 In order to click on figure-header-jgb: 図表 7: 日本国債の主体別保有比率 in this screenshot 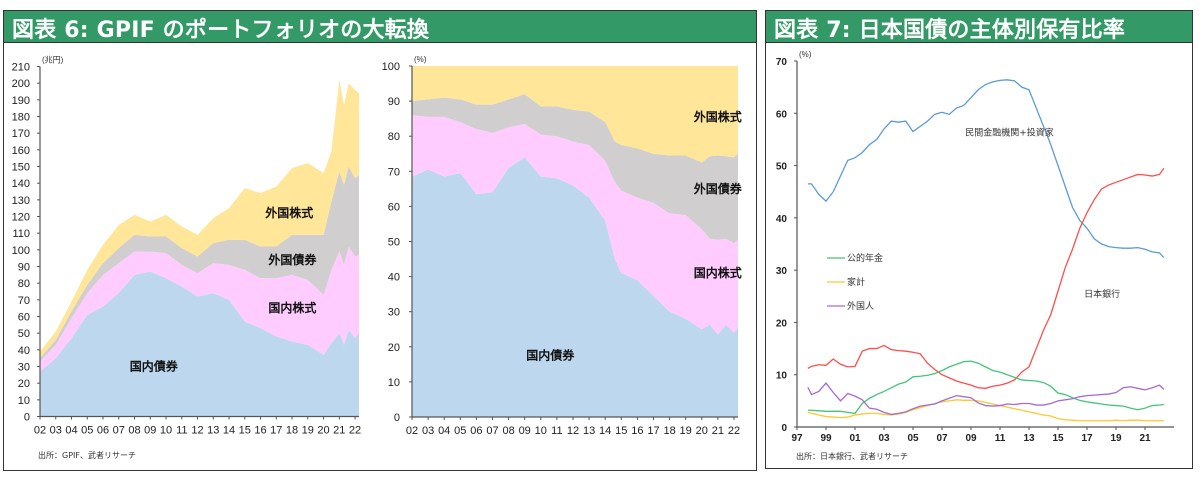, I will do `click(979, 27)`.